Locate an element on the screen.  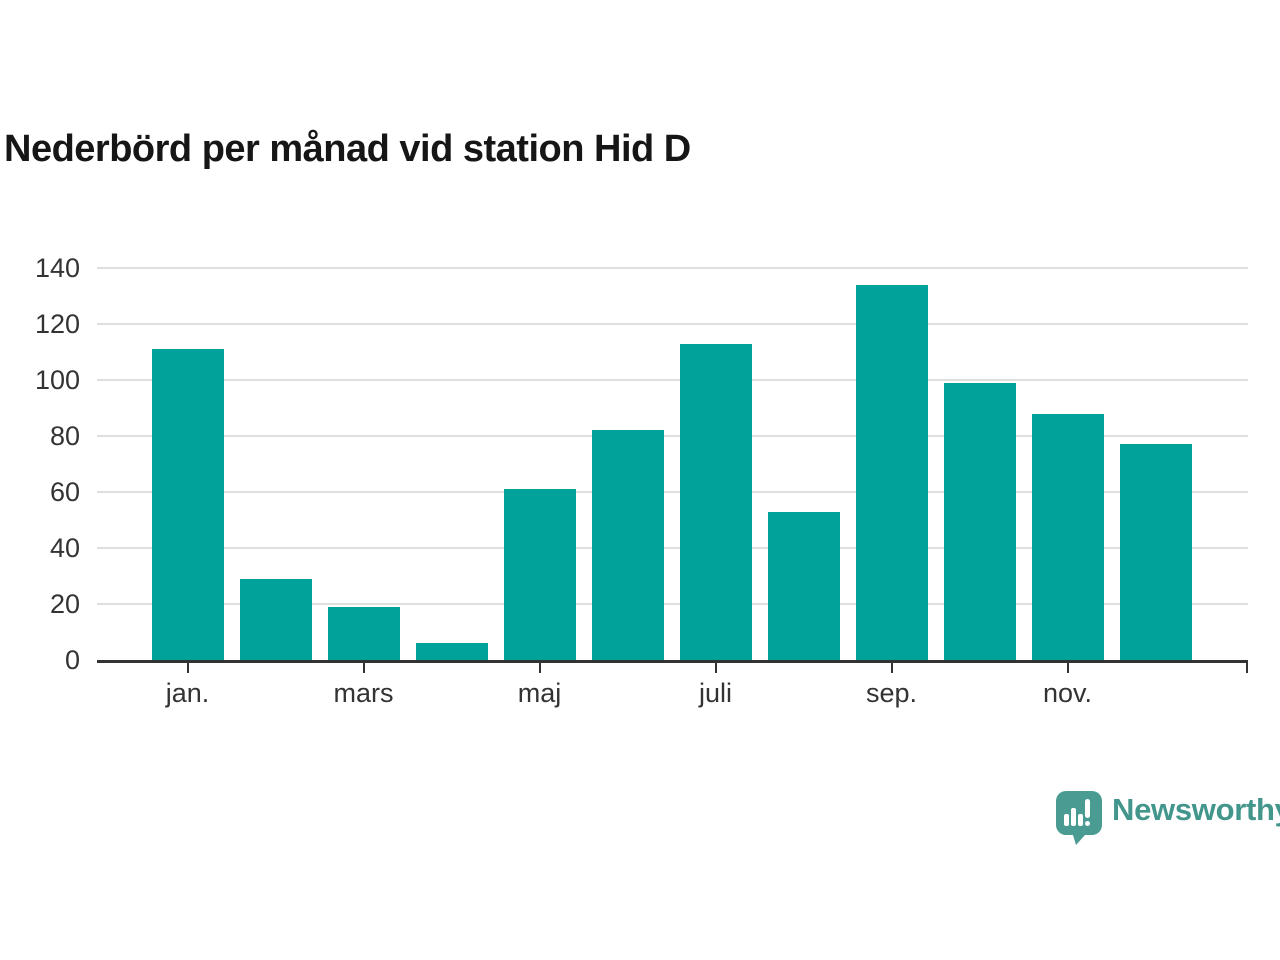
x-axis-tick-label: mars is located at coordinates (363, 693).